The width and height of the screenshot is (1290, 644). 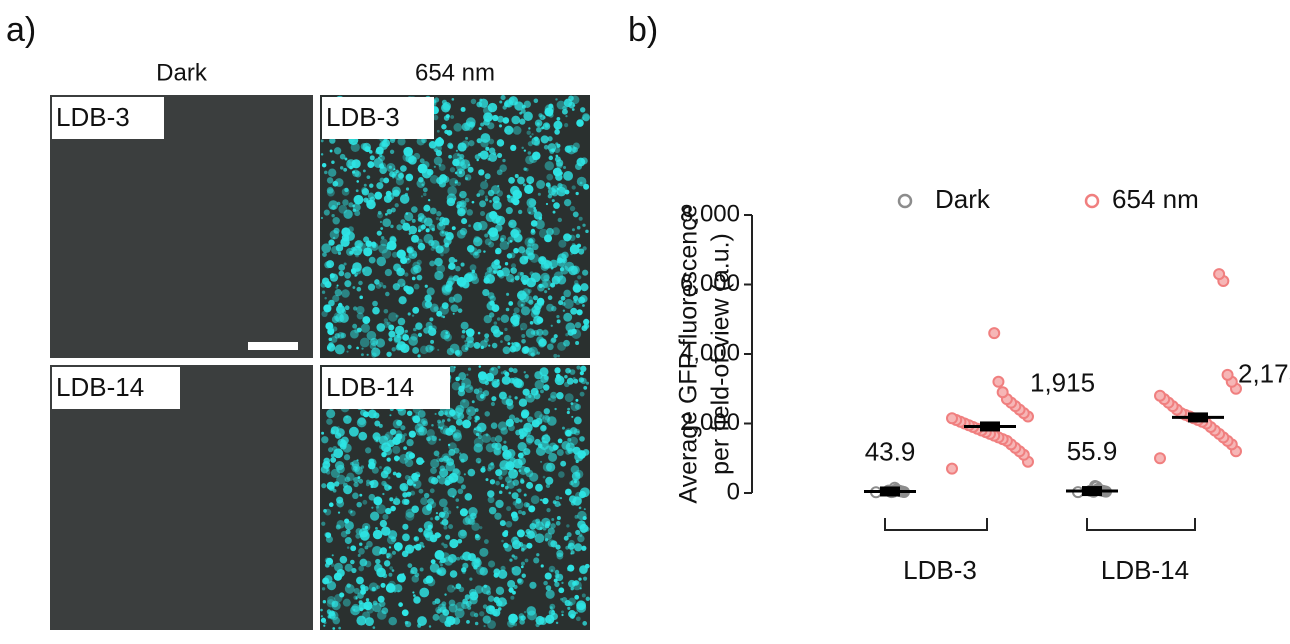 What do you see at coordinates (363, 117) in the screenshot?
I see `row-label: LDB-3` at bounding box center [363, 117].